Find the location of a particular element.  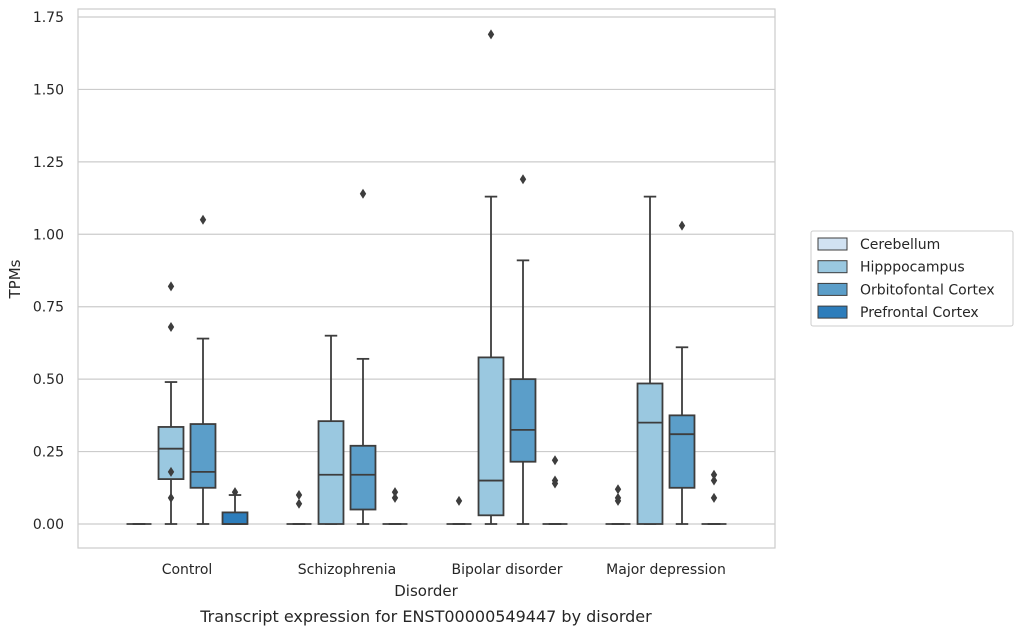

x-tick-label: Control is located at coordinates (187, 570).